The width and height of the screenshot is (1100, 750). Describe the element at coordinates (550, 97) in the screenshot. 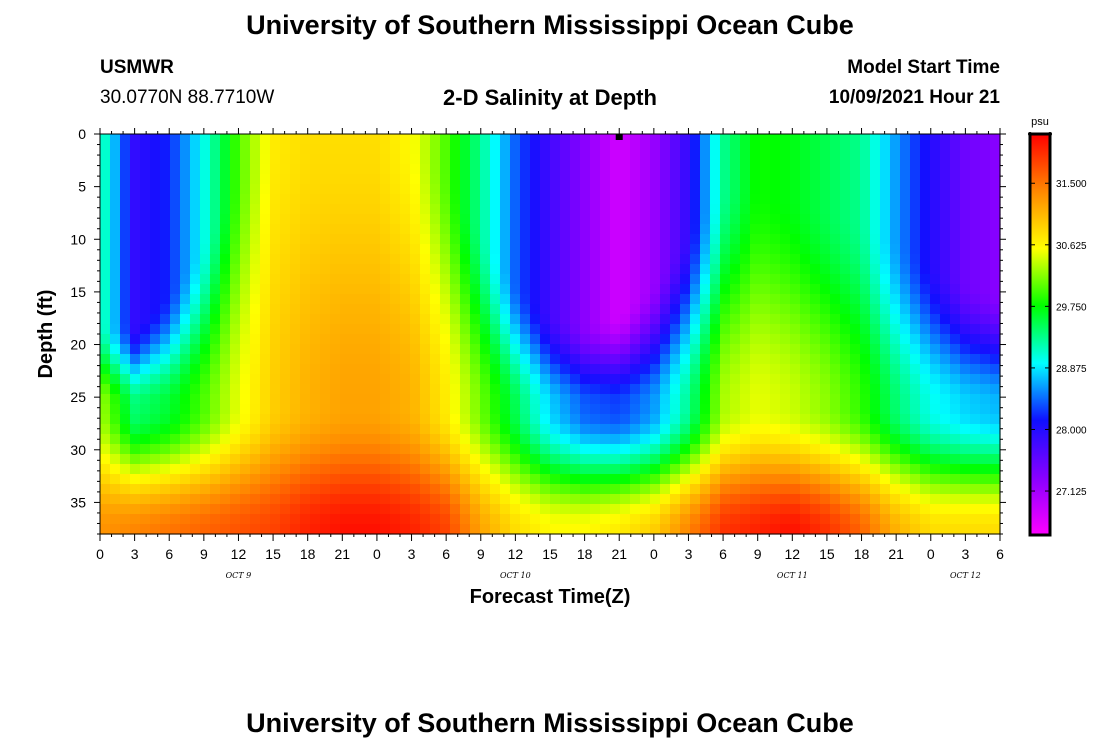

I see `chart-title: 2-D Salinity at Depth` at that location.